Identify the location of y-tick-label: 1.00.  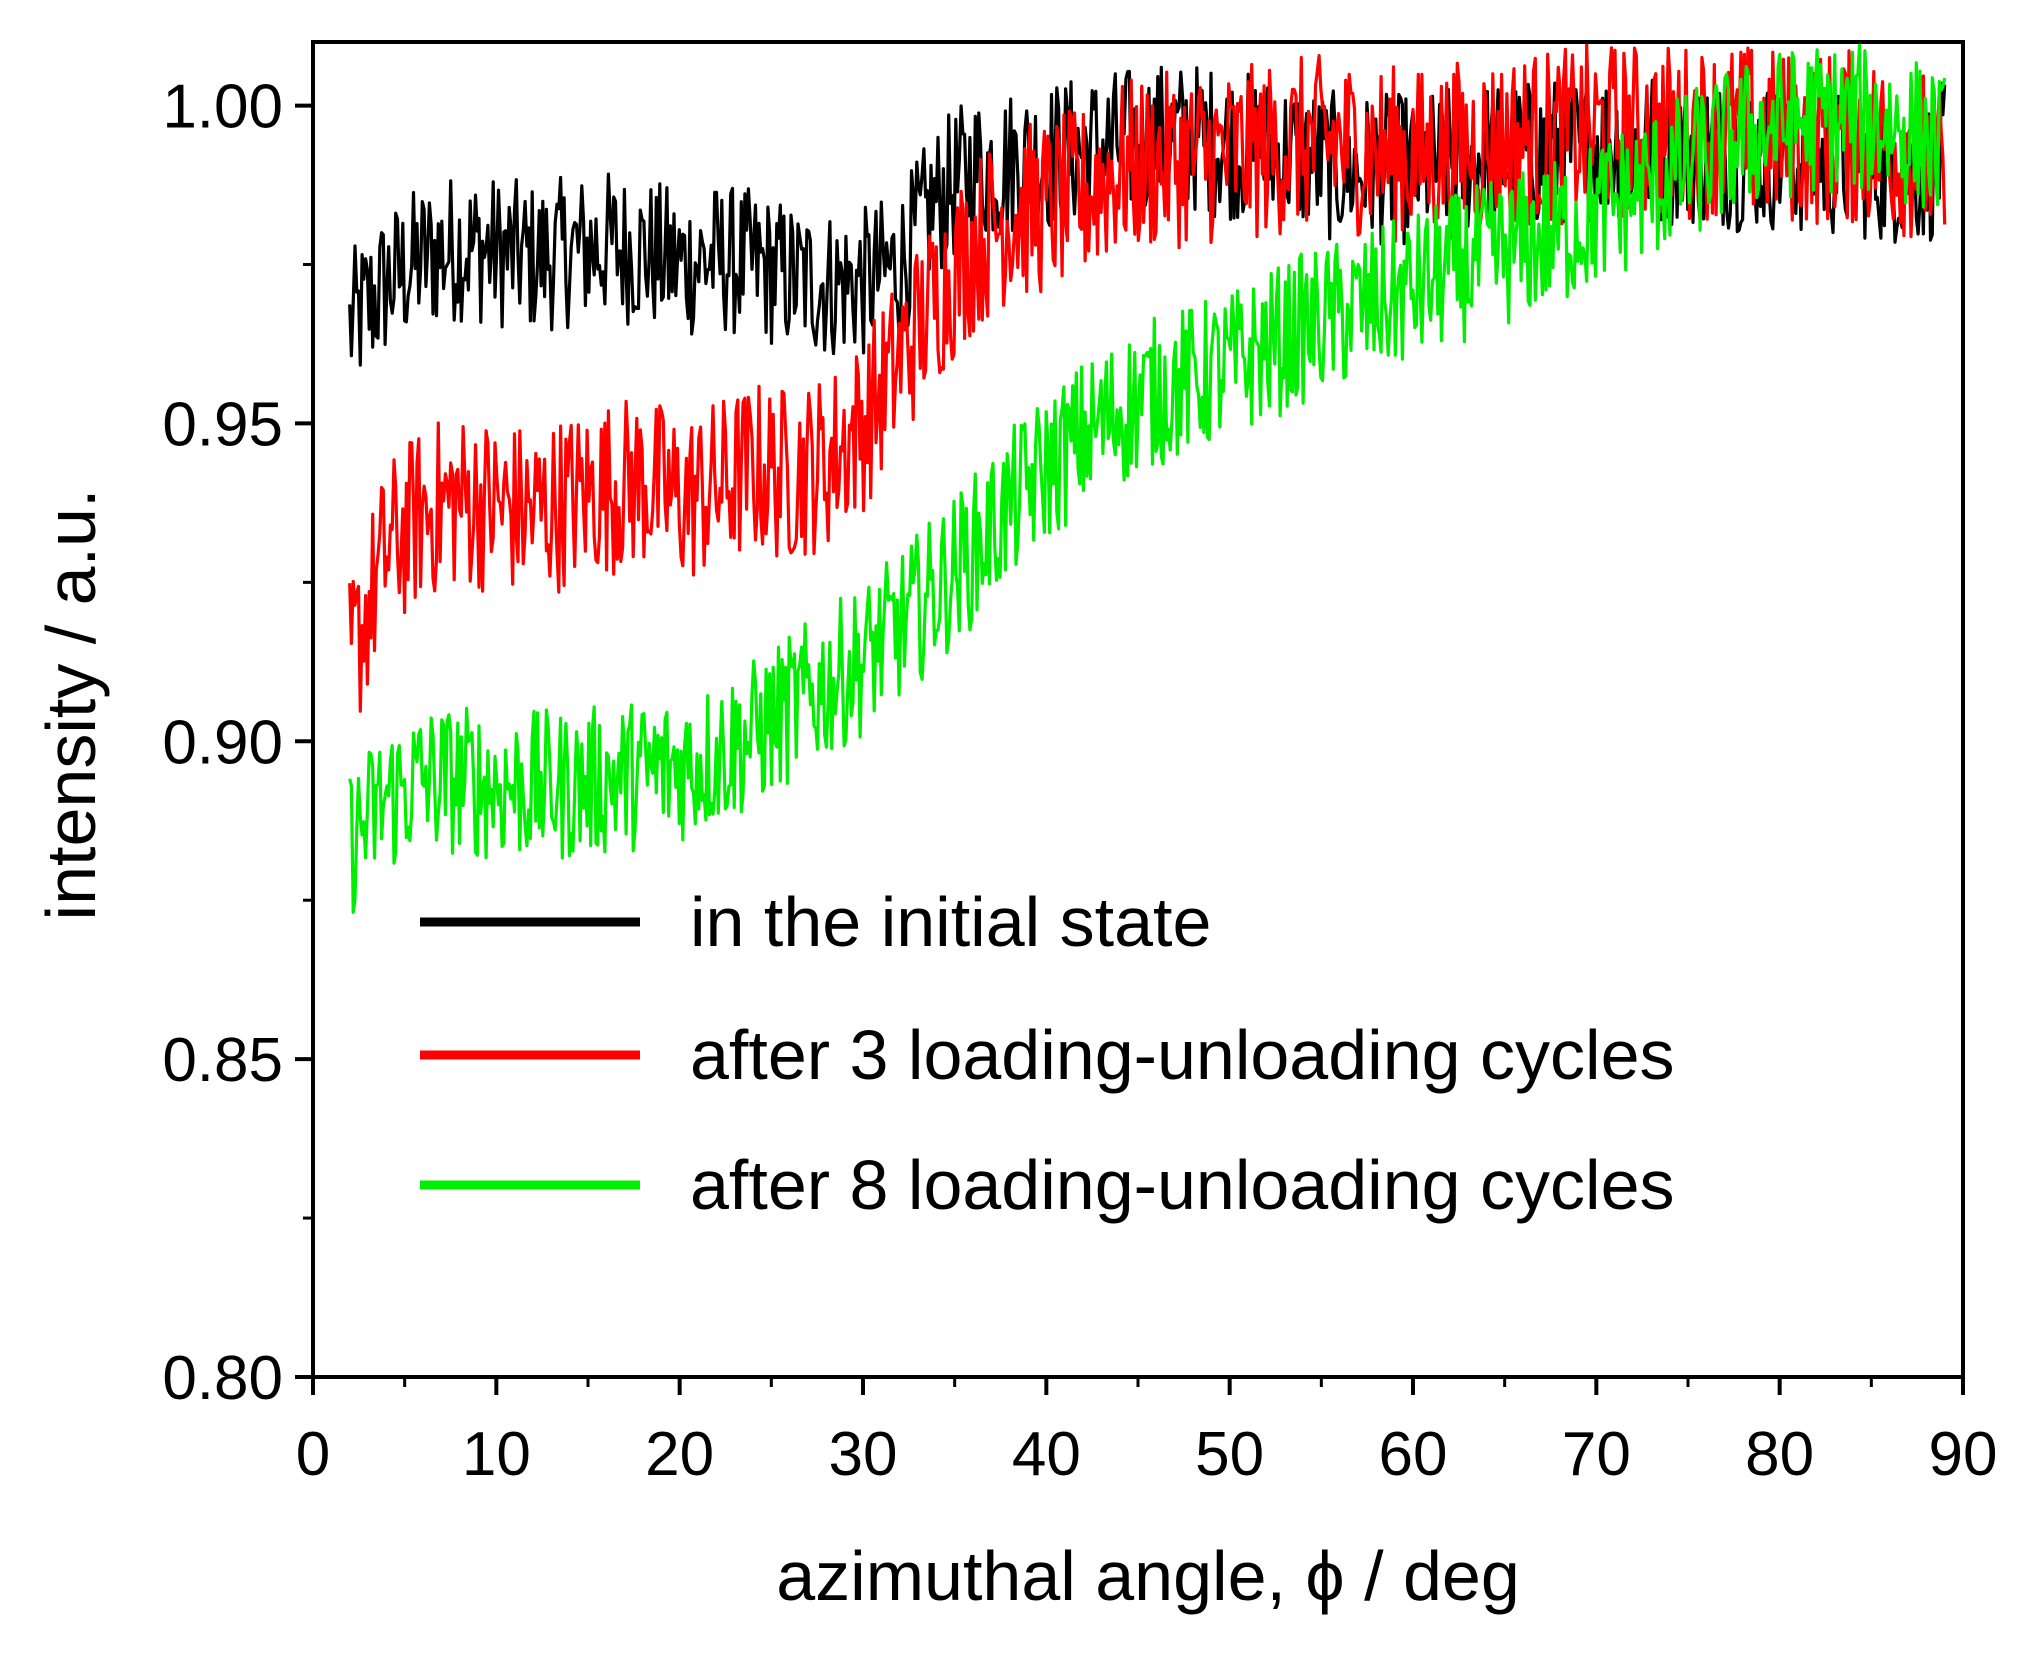
(222, 107).